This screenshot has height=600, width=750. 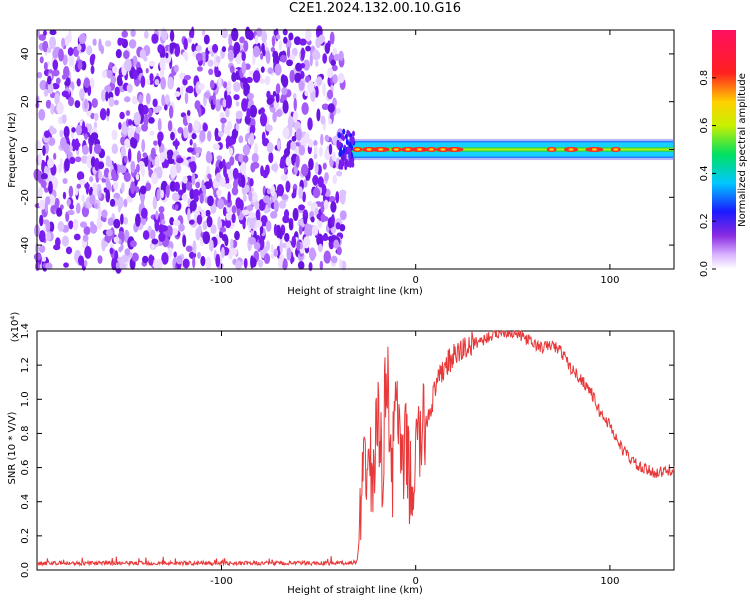 I want to click on snr-scale-label: (x10⁴), so click(x=15, y=327).